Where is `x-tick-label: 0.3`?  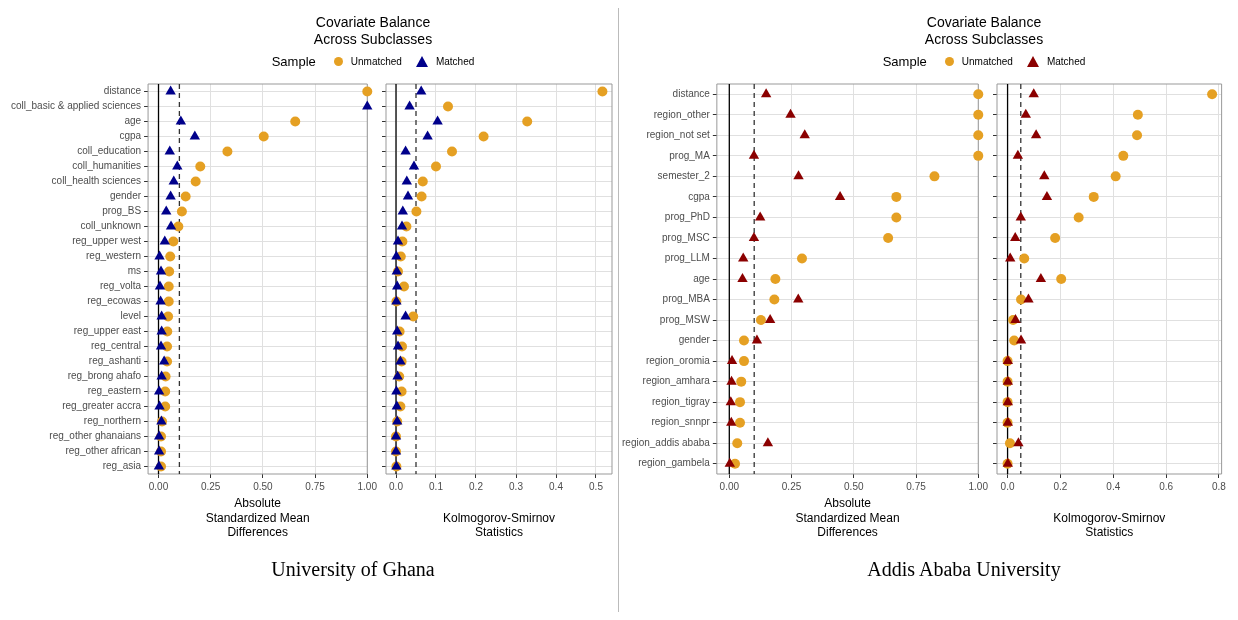
x-tick-label: 0.3 is located at coordinates (516, 486).